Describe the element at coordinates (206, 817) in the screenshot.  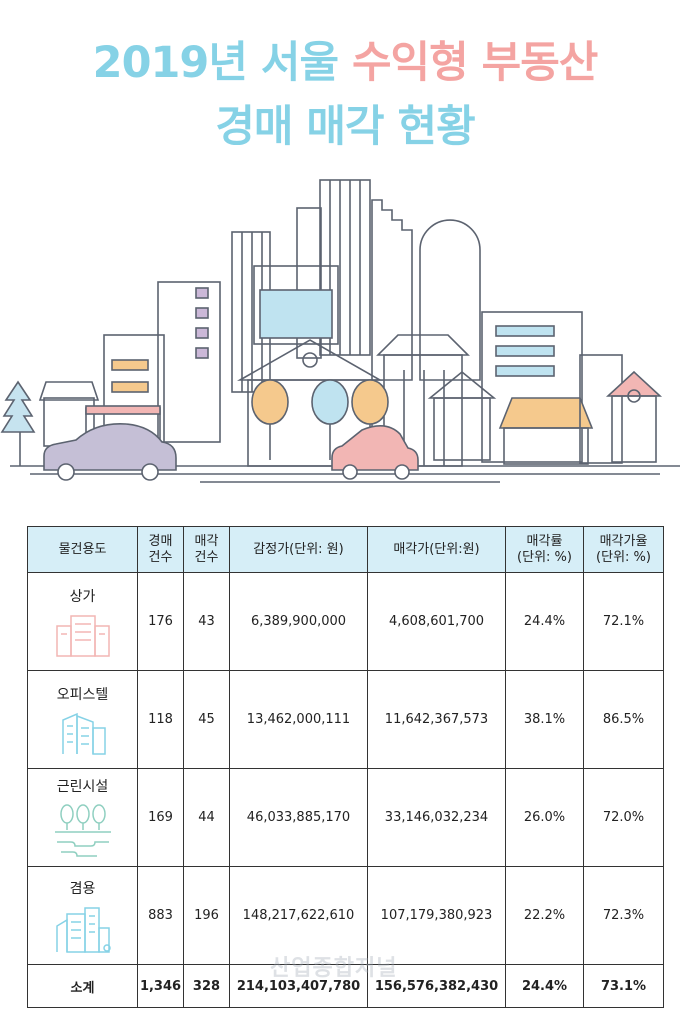
I see `sold-count: 44` at that location.